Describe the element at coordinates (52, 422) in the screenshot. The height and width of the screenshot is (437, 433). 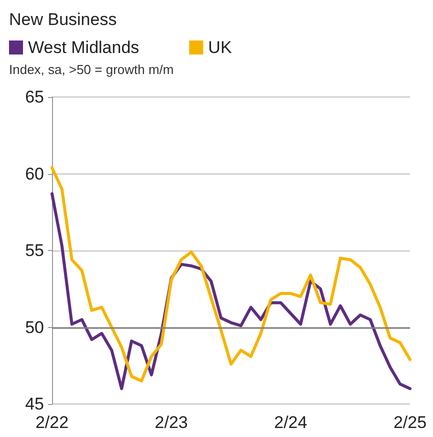
I see `x-tick-label: 2/22` at that location.